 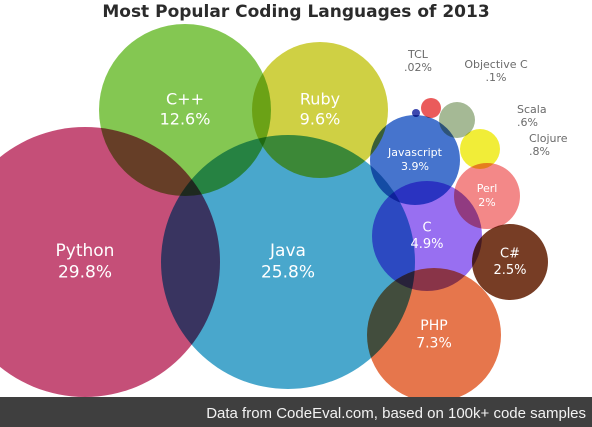 I want to click on bubble-label-perl: Perl 2%, so click(x=487, y=195).